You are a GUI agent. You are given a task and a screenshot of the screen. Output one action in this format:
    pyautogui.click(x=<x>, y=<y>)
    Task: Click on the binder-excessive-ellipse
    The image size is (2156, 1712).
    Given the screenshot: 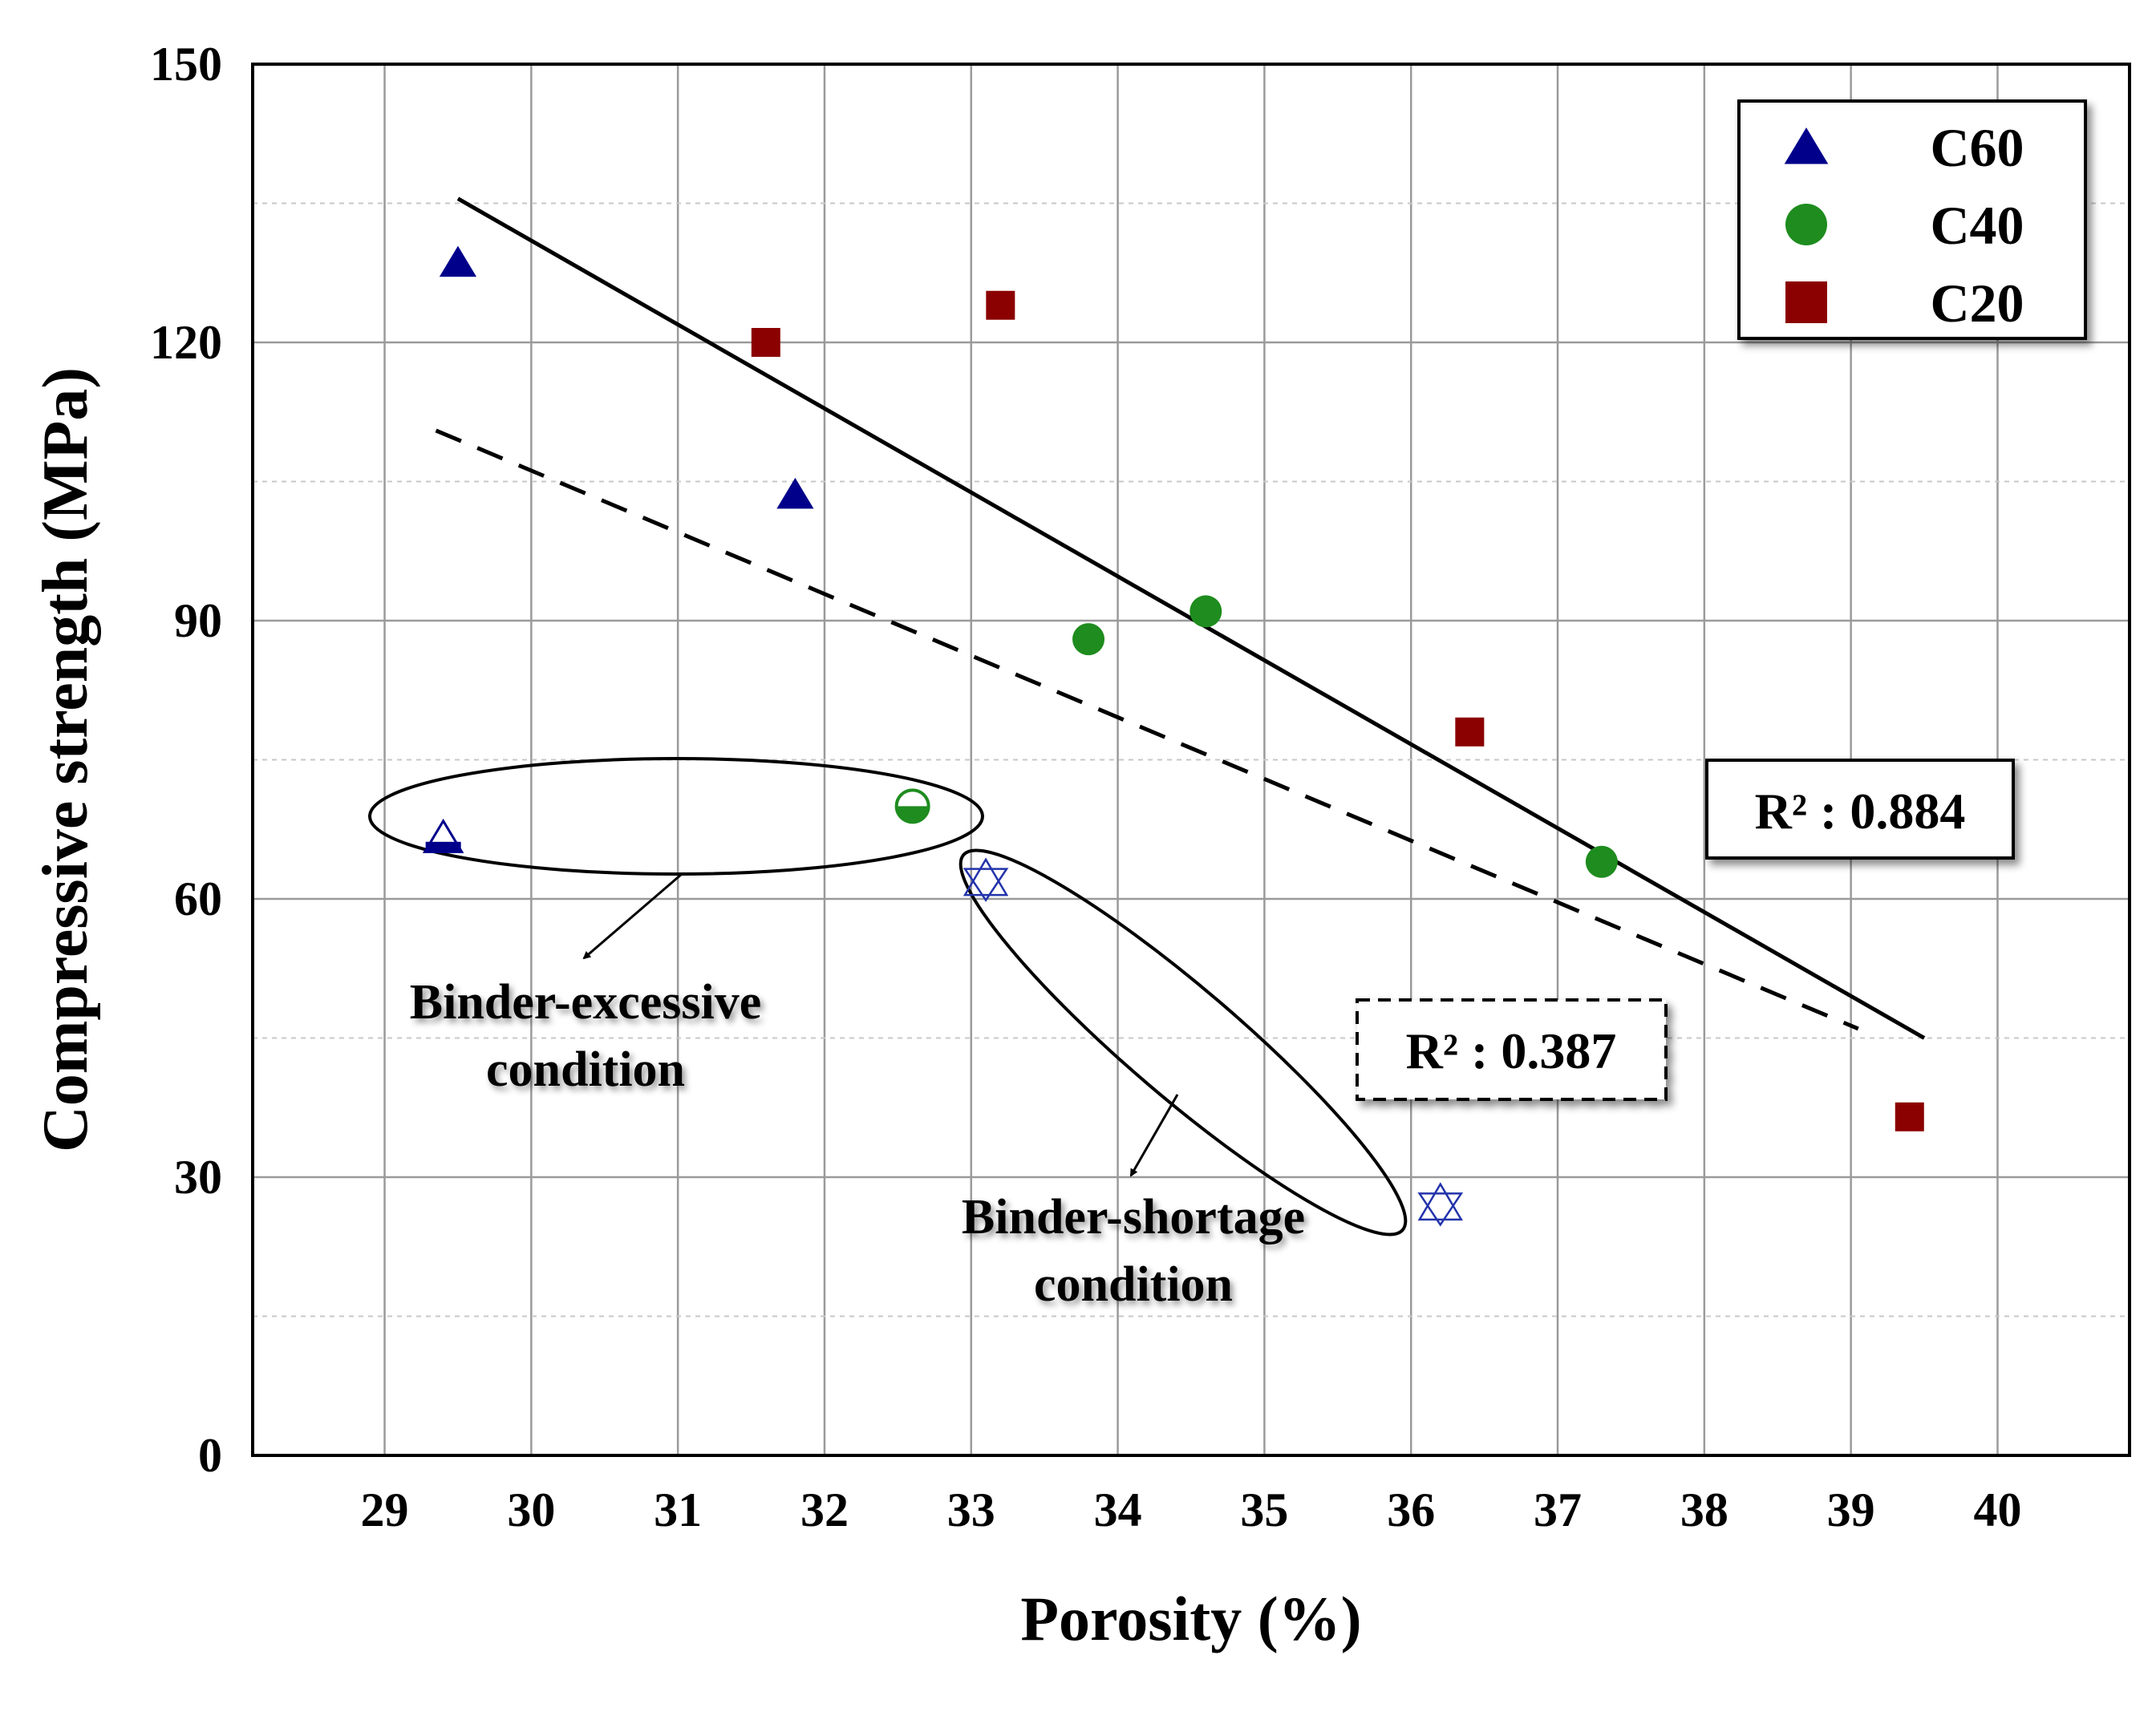 What is the action you would take?
    pyautogui.click(x=676, y=816)
    